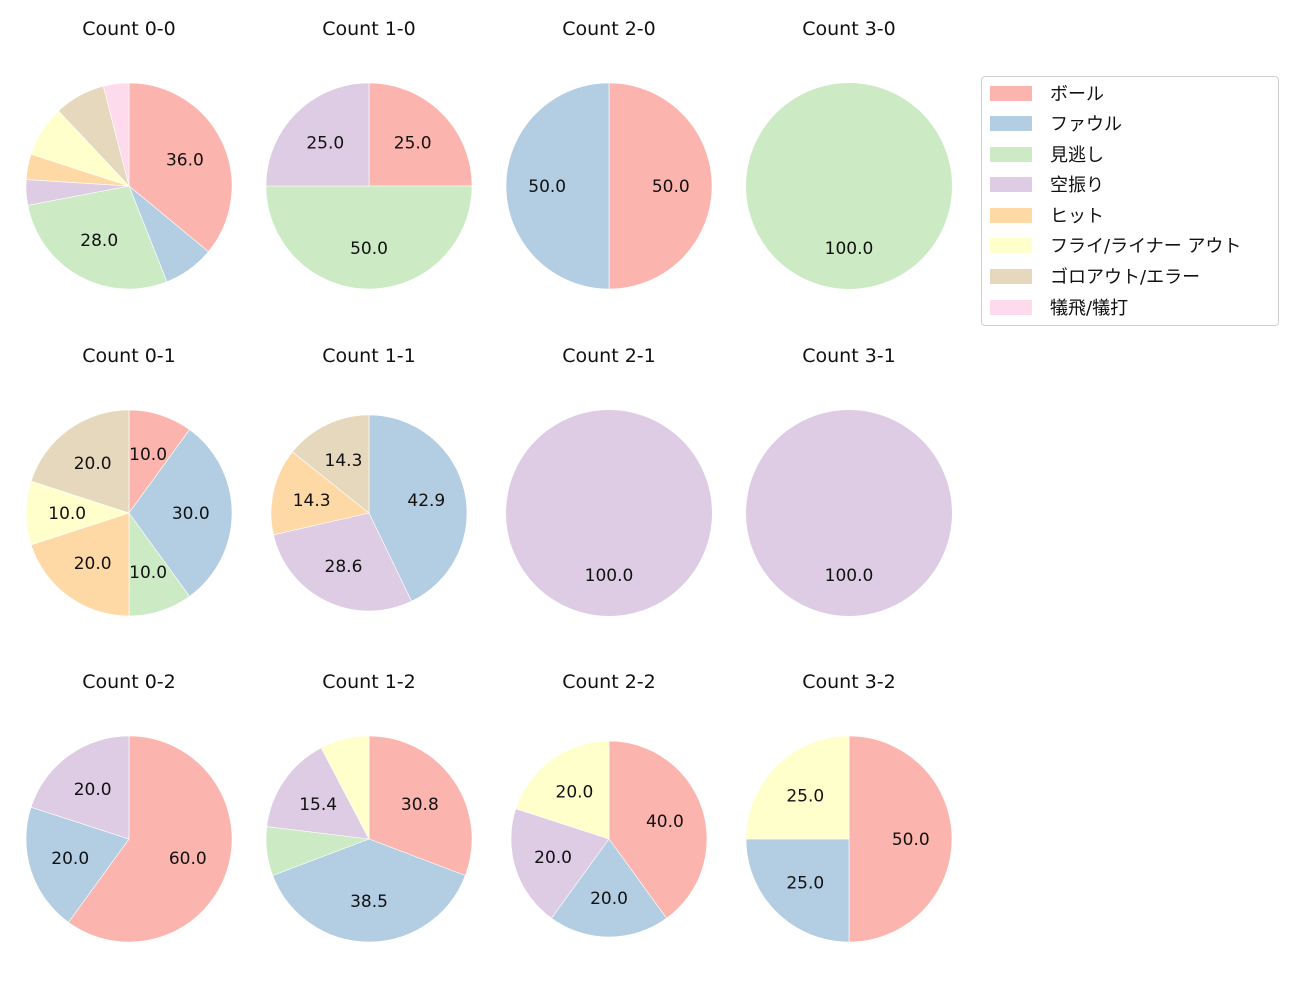  I want to click on legend-item-fly-out: フライ/ライナー アウト, so click(1116, 246).